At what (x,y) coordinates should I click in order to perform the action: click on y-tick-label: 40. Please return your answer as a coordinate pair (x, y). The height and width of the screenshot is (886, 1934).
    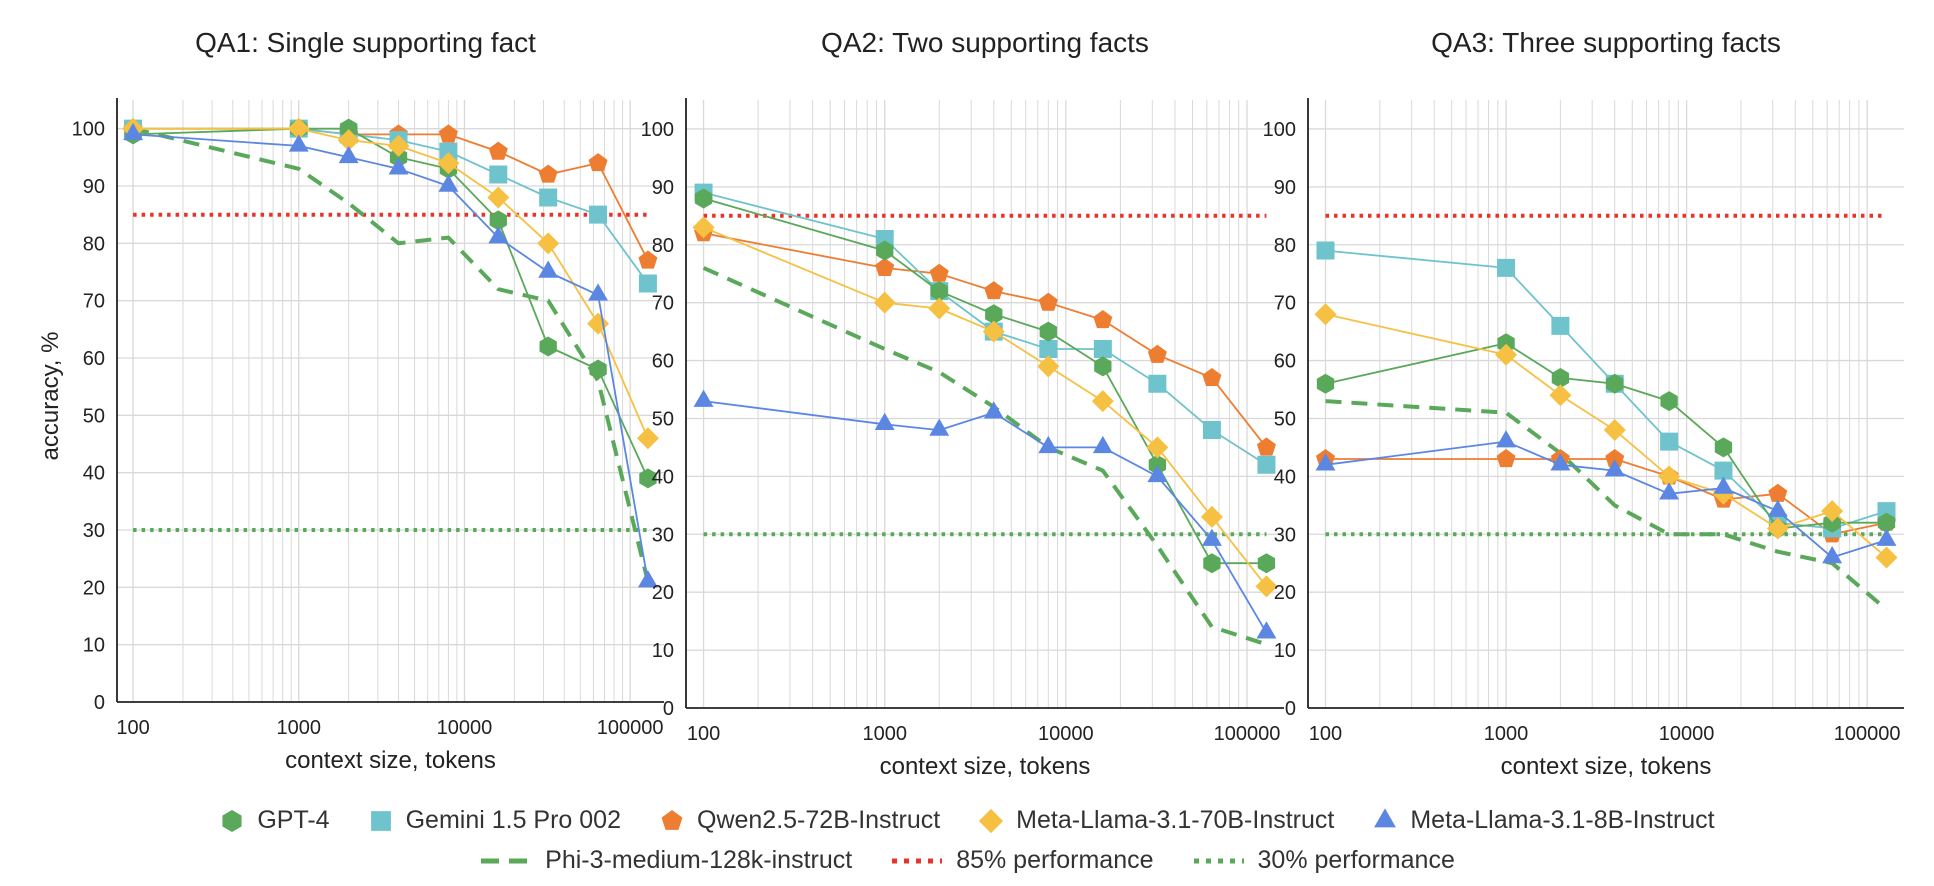
    Looking at the image, I should click on (1285, 477).